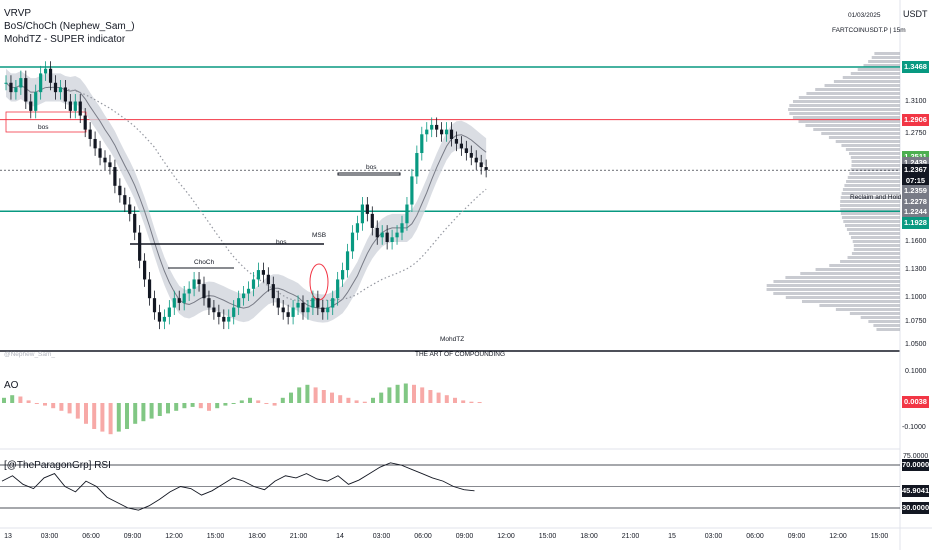  Describe the element at coordinates (242, 409) in the screenshot. I see `ao-histogram` at that location.